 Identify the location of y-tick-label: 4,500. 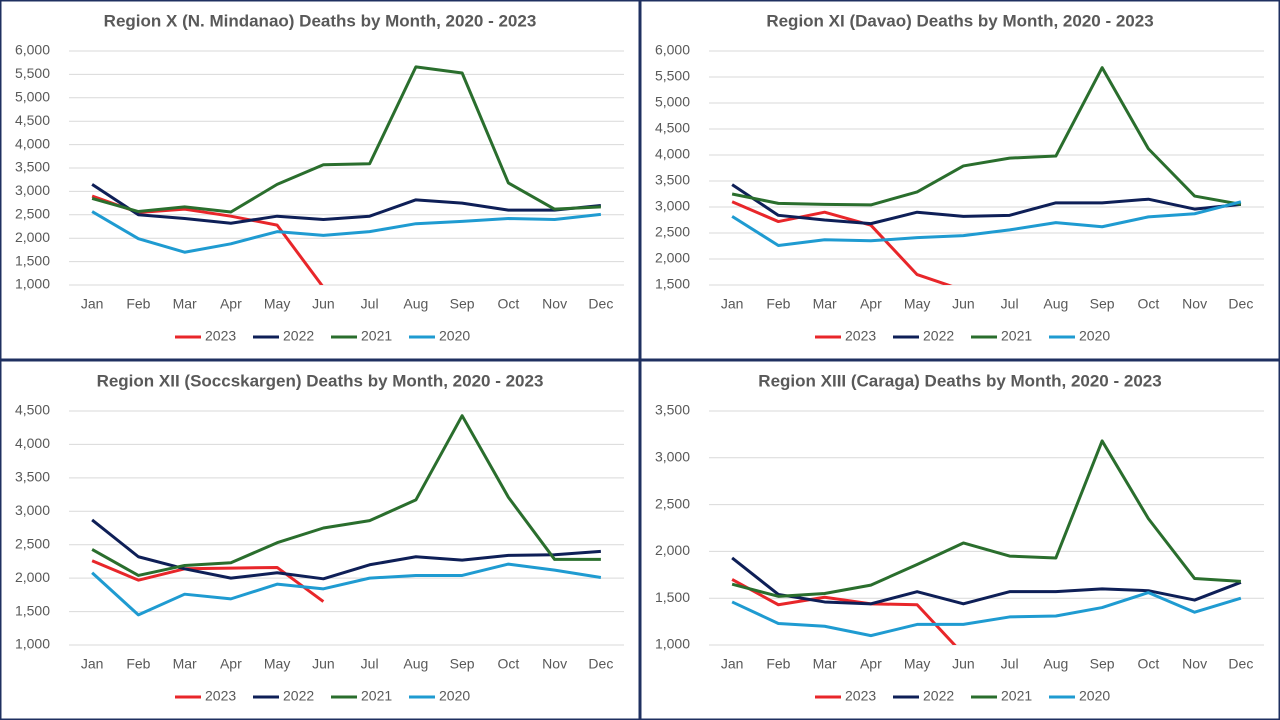
(32, 410).